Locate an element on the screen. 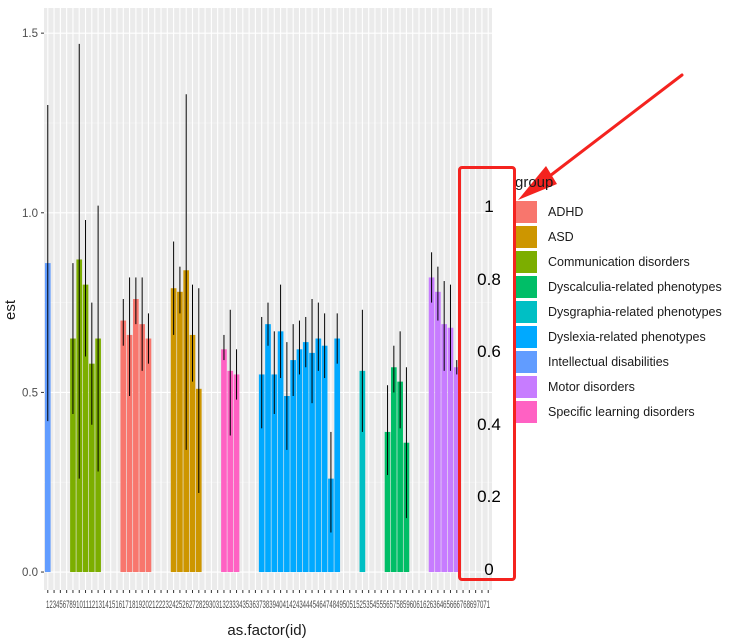 The width and height of the screenshot is (744, 640). legend-item: Dysgraphia-related phenotypes is located at coordinates (618, 311).